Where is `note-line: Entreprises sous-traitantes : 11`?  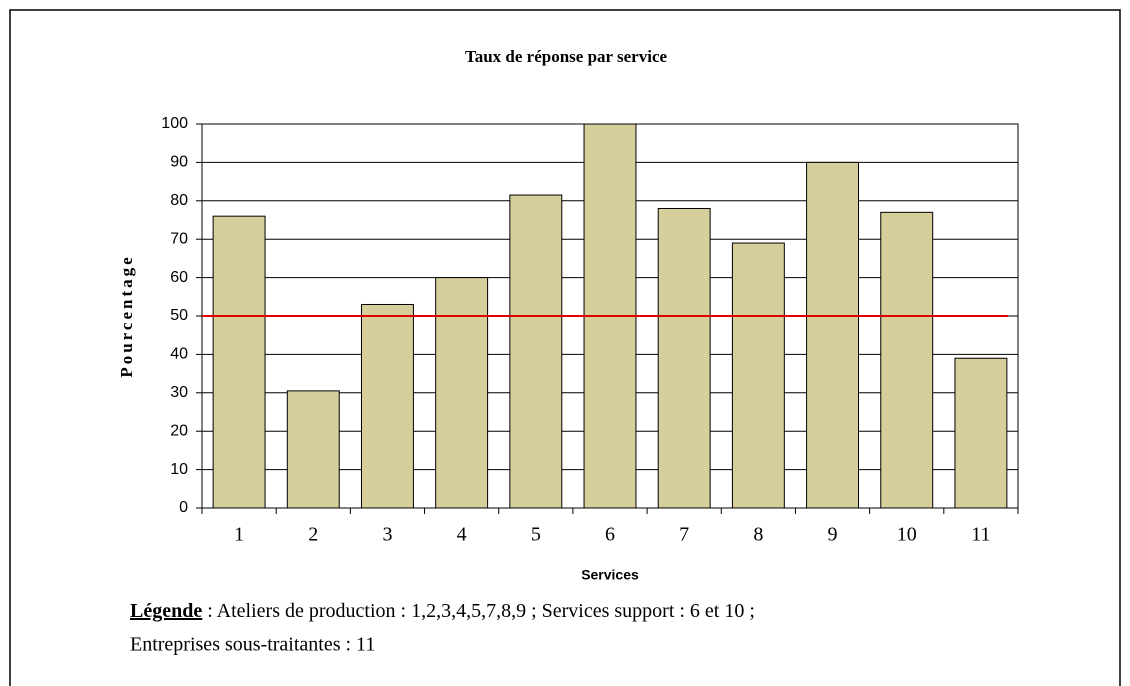
note-line: Entreprises sous-traitantes : 11 is located at coordinates (252, 645).